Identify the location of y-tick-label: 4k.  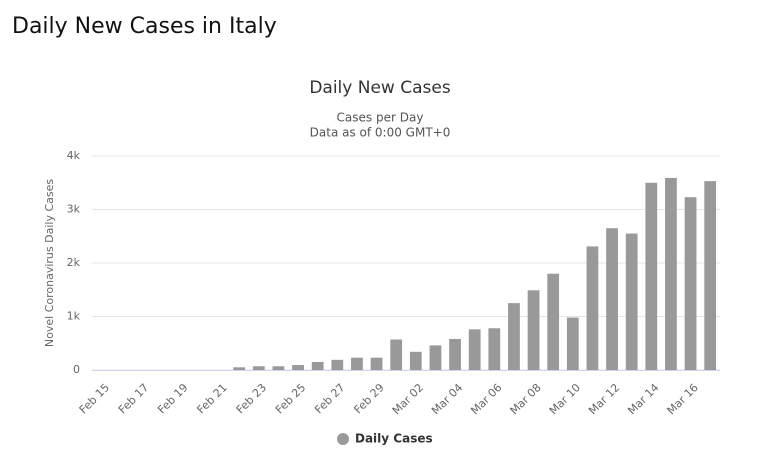
(74, 155).